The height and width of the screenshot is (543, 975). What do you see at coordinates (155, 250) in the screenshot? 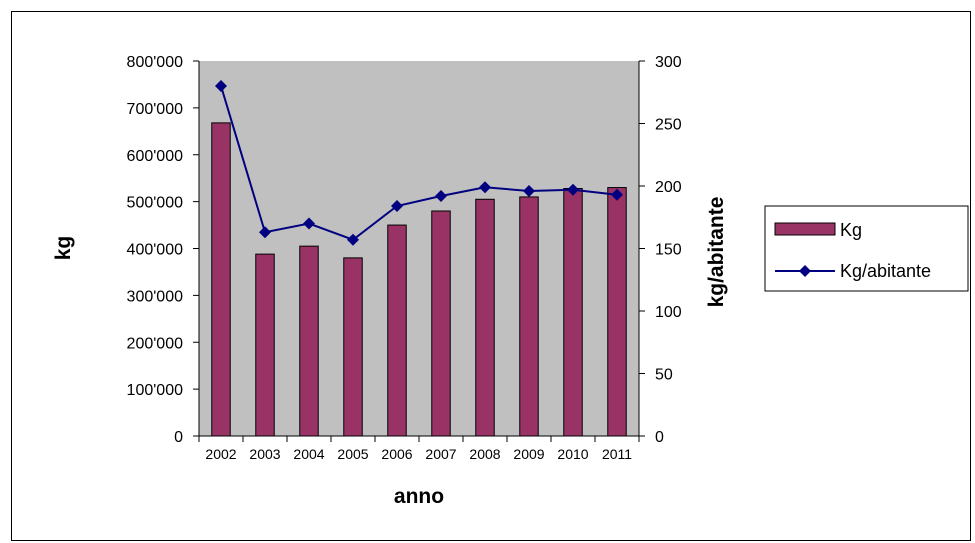
I see `y-tick-label: 400'000` at bounding box center [155, 250].